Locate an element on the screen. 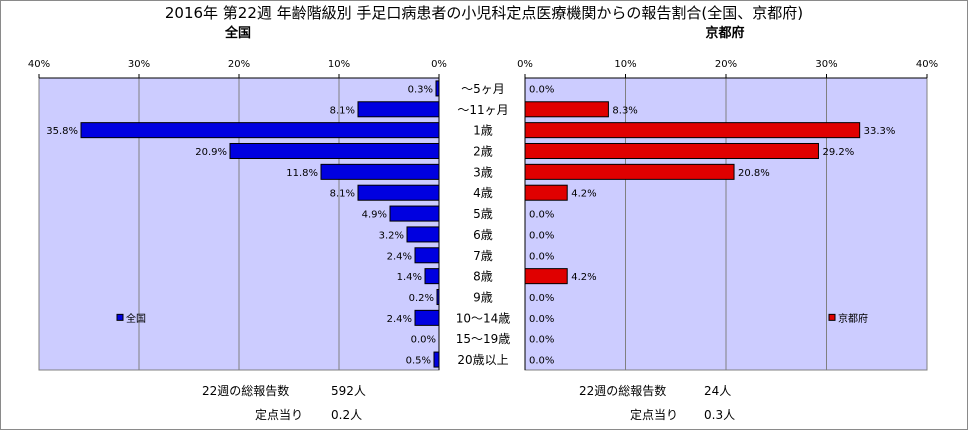  category-label: 1歳 is located at coordinates (483, 131).